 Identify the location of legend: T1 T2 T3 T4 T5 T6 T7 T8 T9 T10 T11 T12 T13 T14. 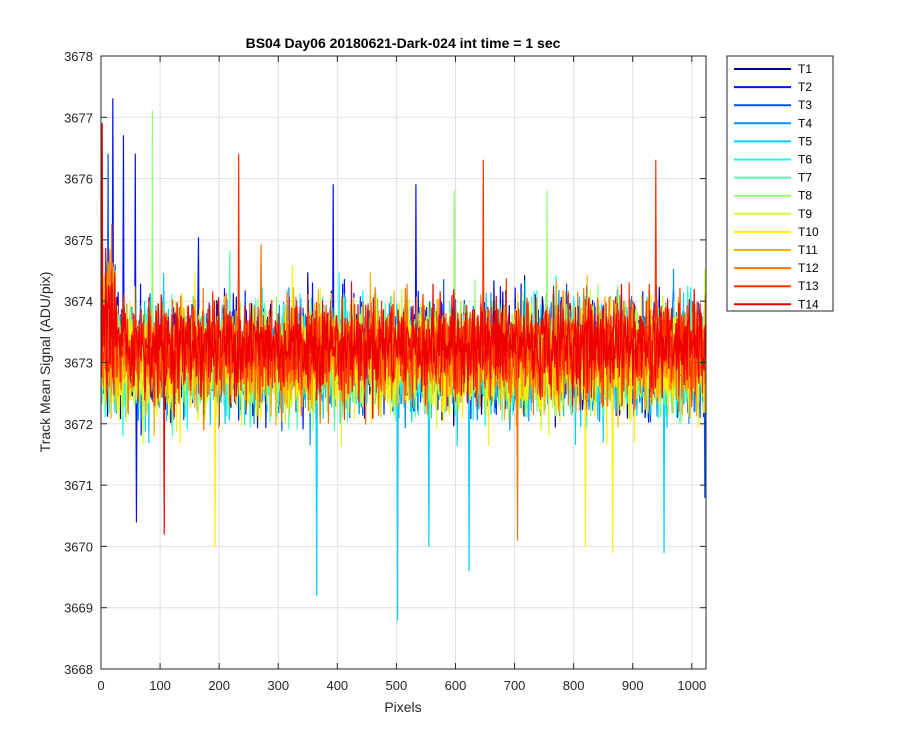
(780, 183).